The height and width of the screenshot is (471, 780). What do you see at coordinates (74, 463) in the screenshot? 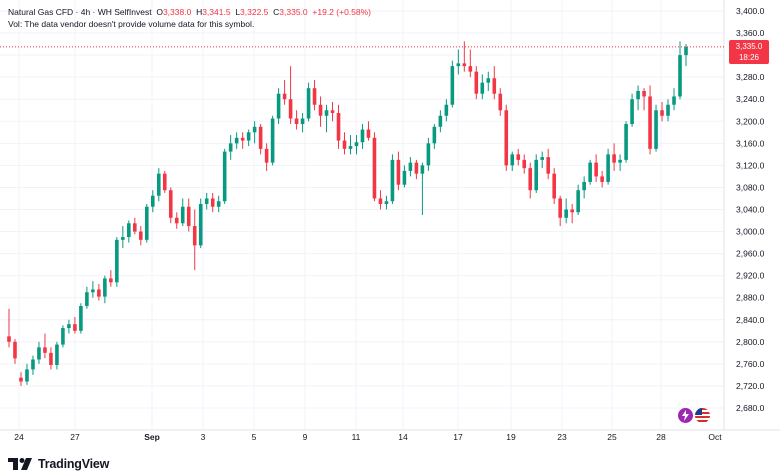
I see `tradingview-wordmark: TradingView` at bounding box center [74, 463].